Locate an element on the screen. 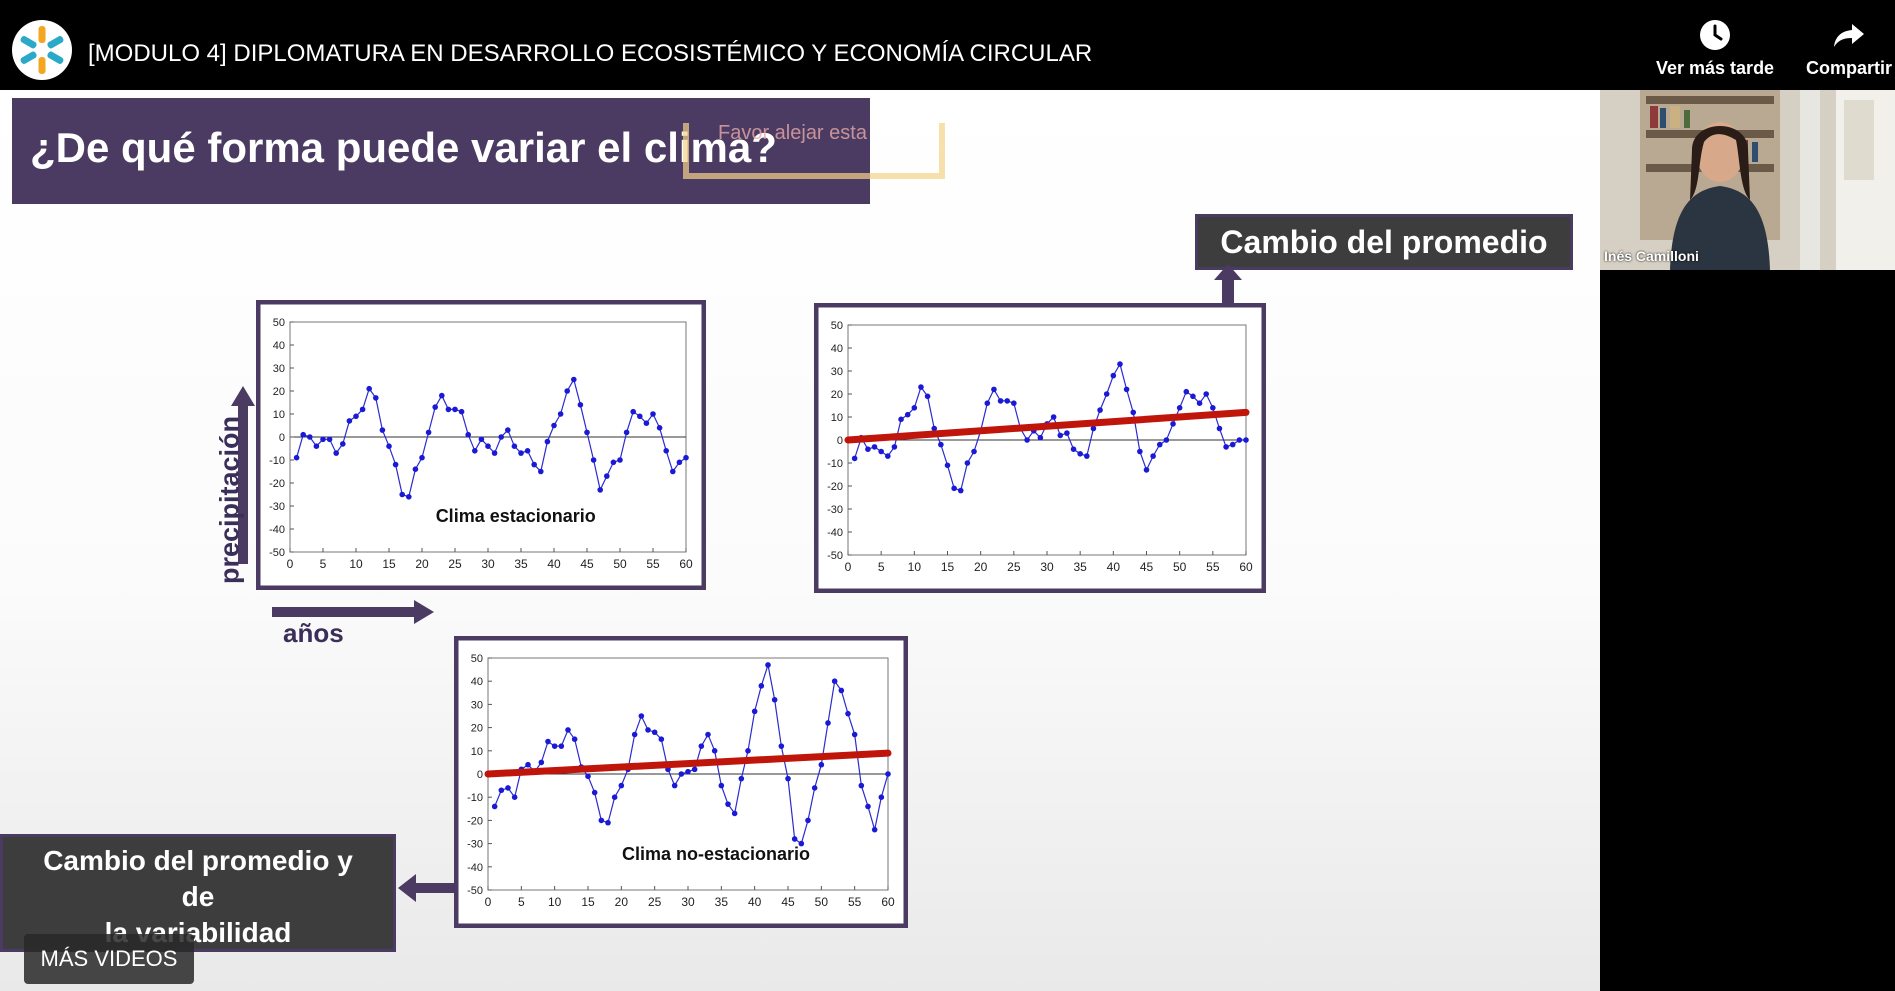  channel-logo is located at coordinates (42, 50).